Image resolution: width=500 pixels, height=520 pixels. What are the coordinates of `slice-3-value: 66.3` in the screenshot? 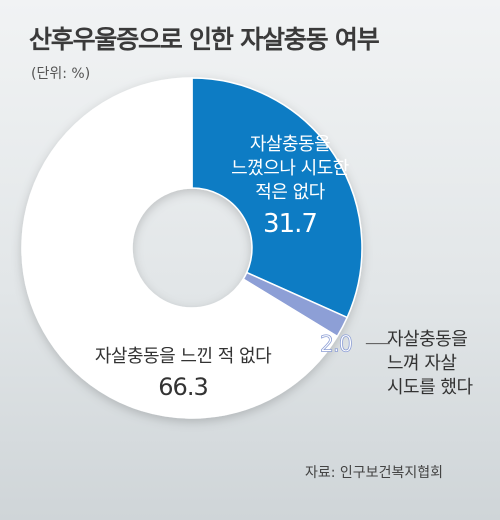 It's located at (182, 387).